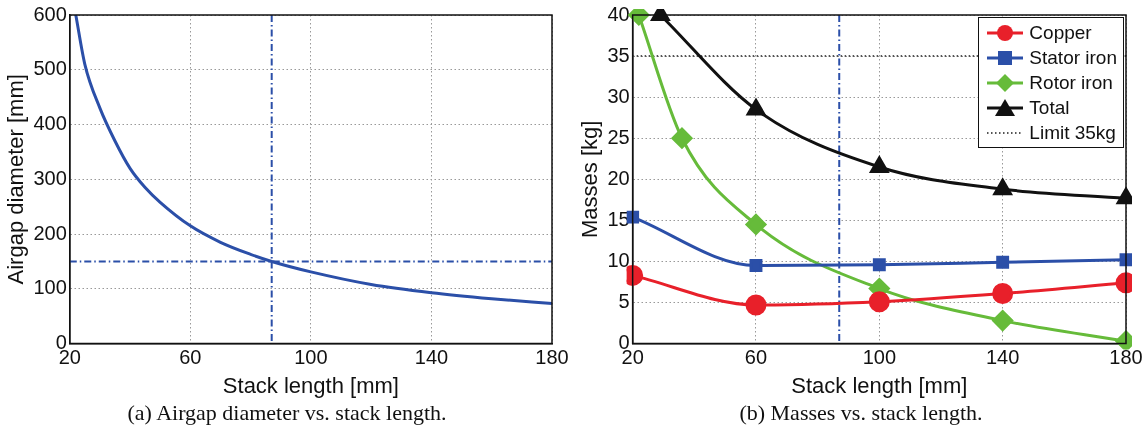 The image size is (1148, 443). Describe the element at coordinates (861, 413) in the screenshot. I see `text: (b) Masses vs. stack length.` at that location.